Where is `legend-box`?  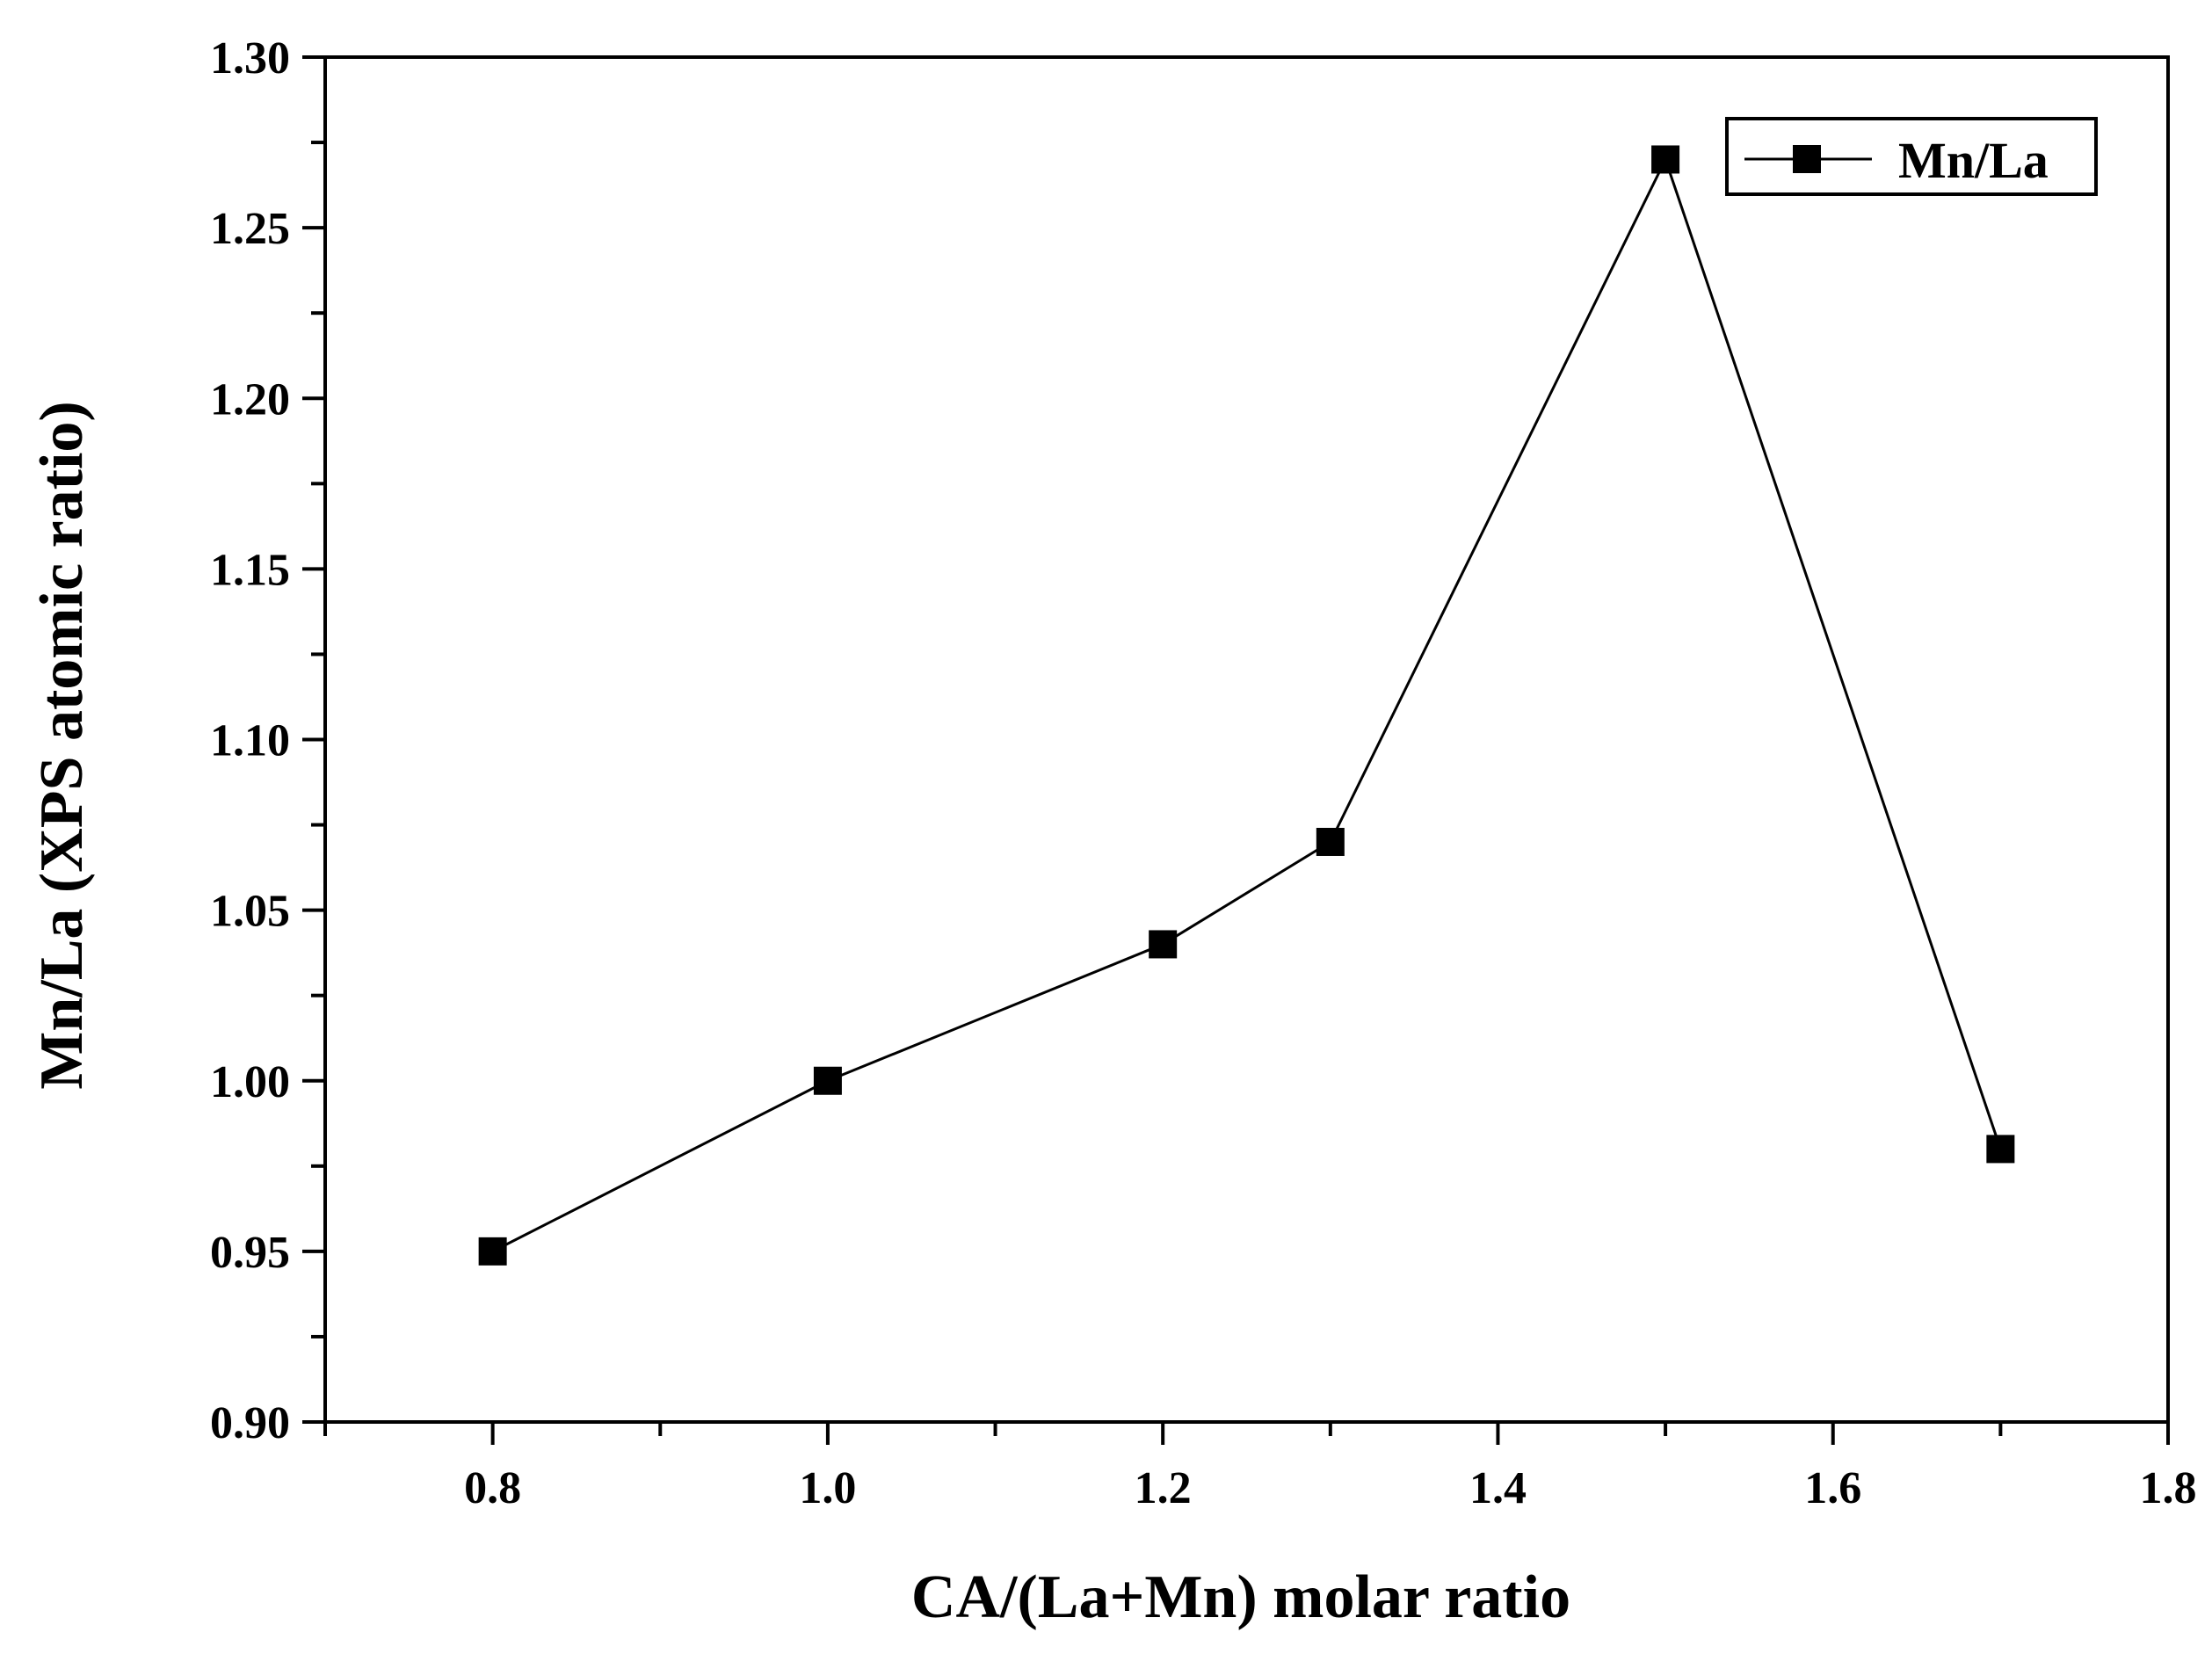 legend-box is located at coordinates (1912, 156).